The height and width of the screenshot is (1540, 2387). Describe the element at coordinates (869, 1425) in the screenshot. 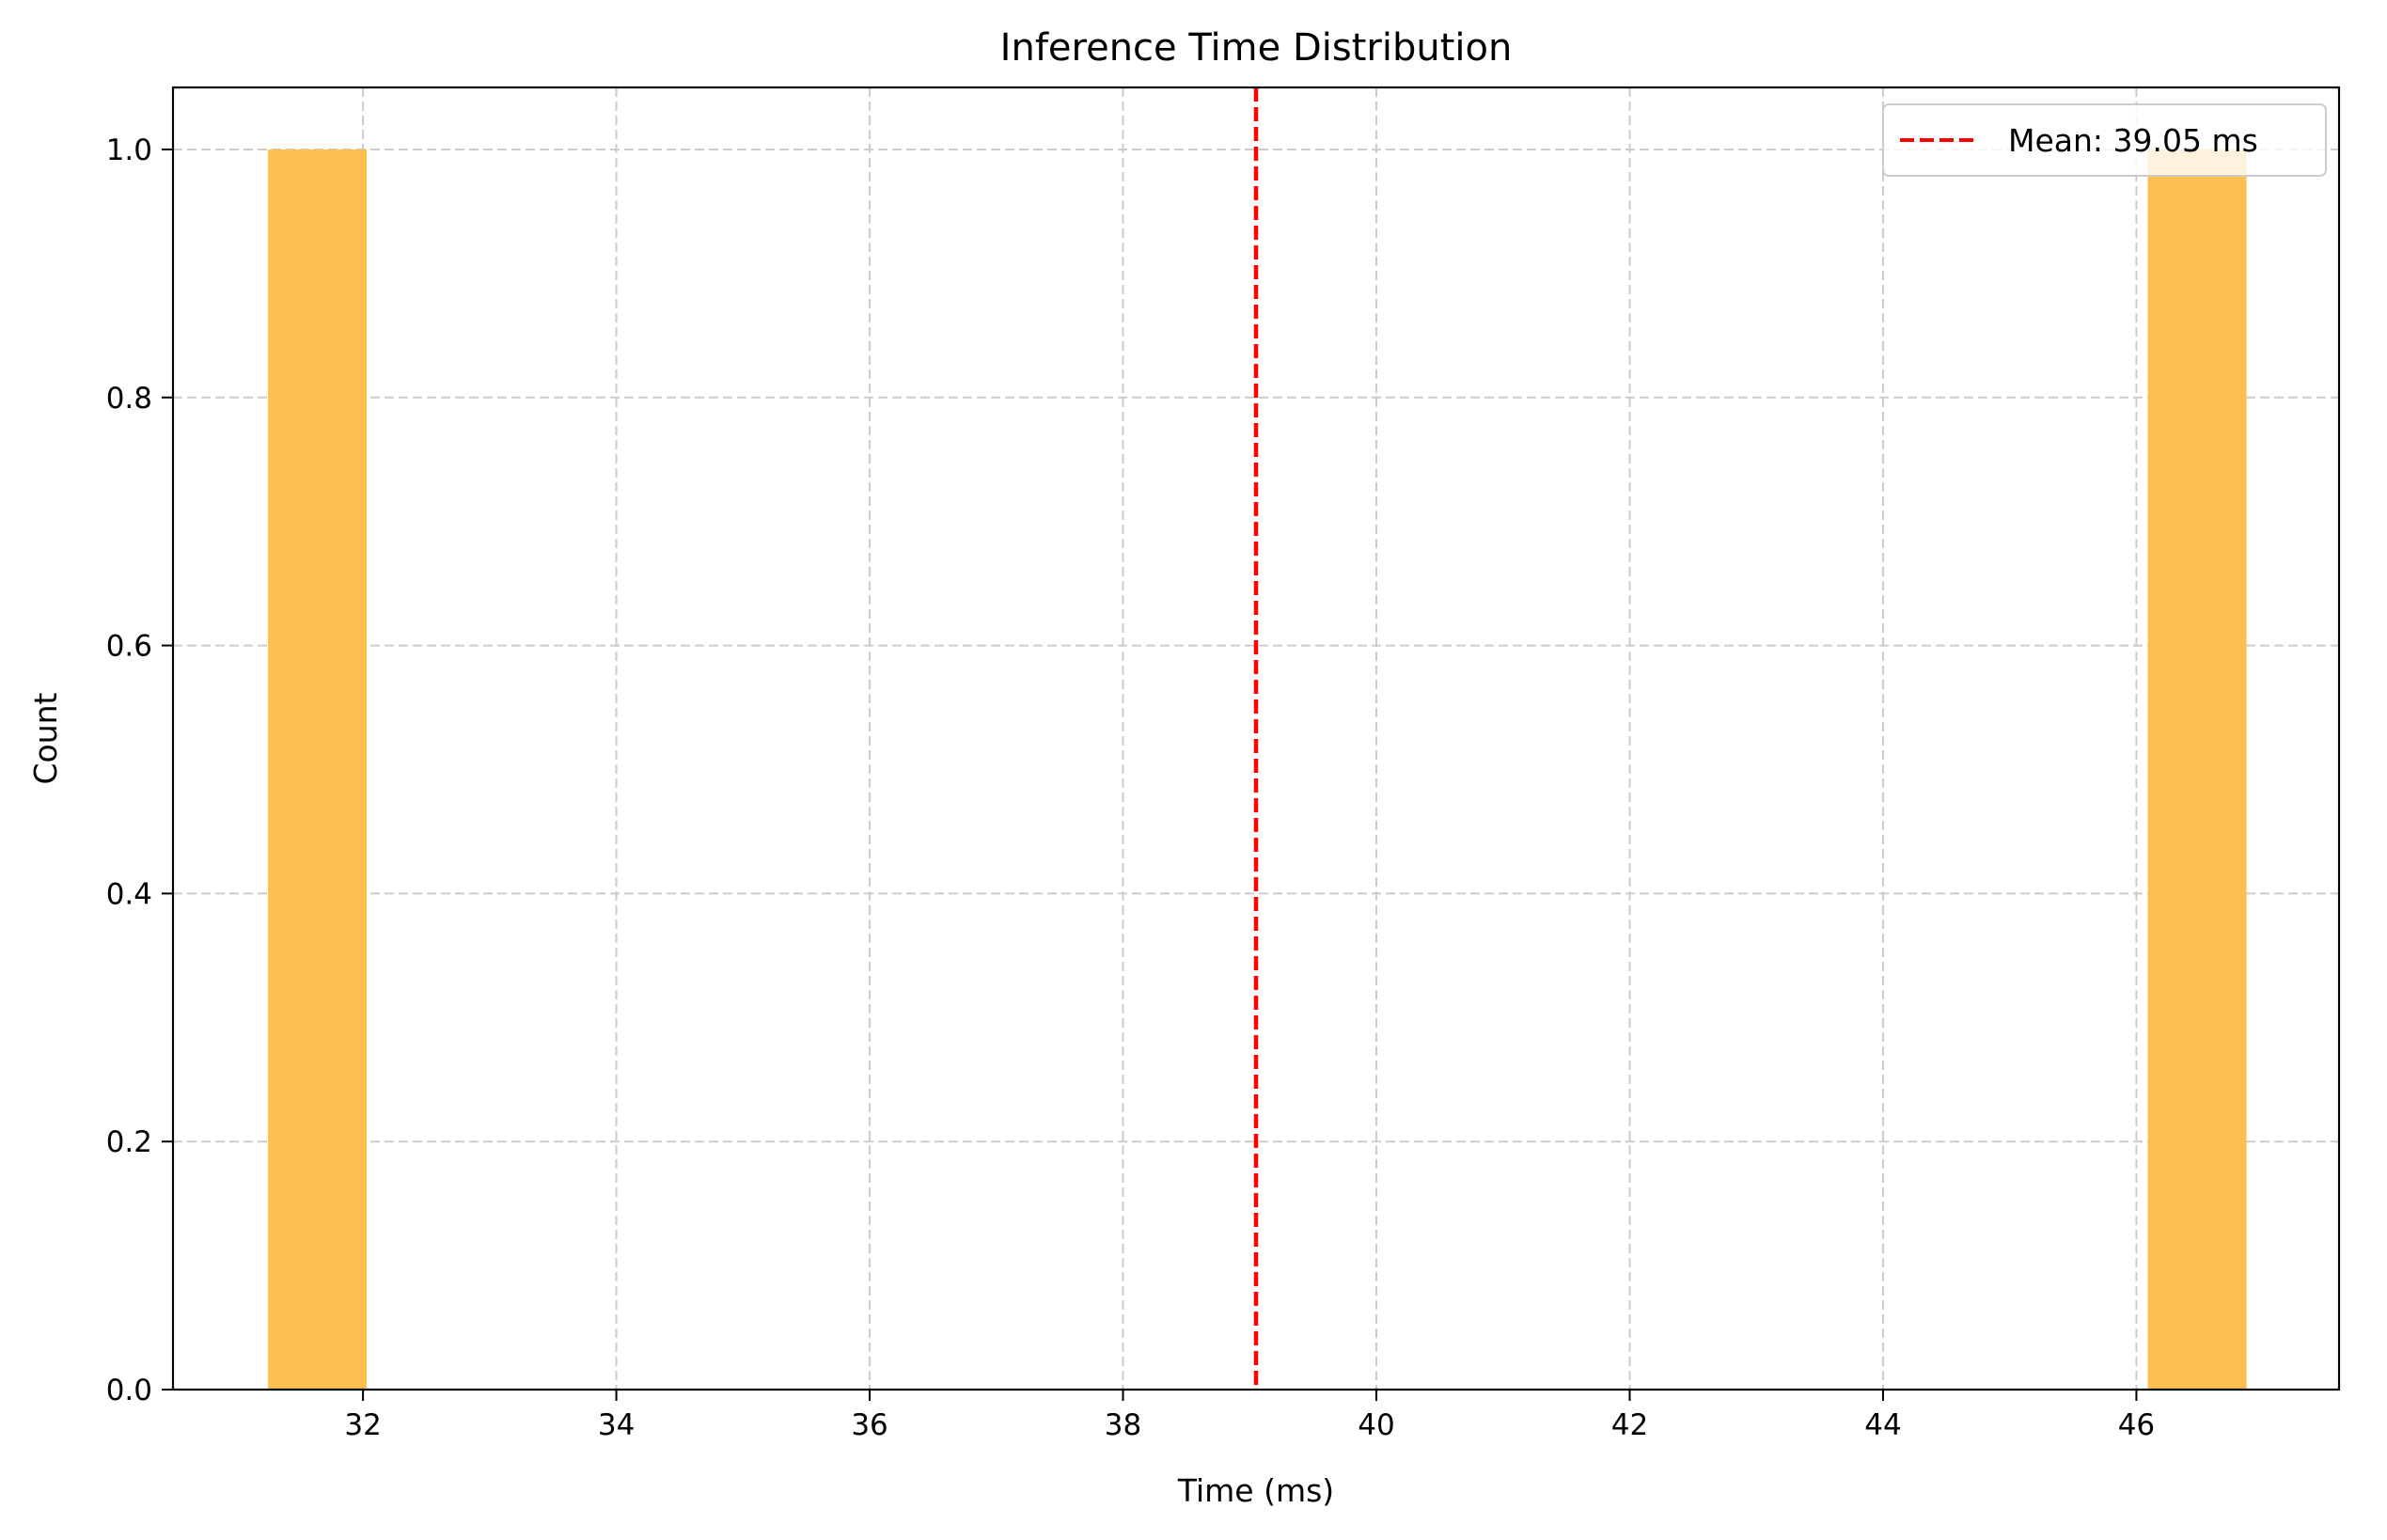

I see `x-tick-label: 36` at that location.